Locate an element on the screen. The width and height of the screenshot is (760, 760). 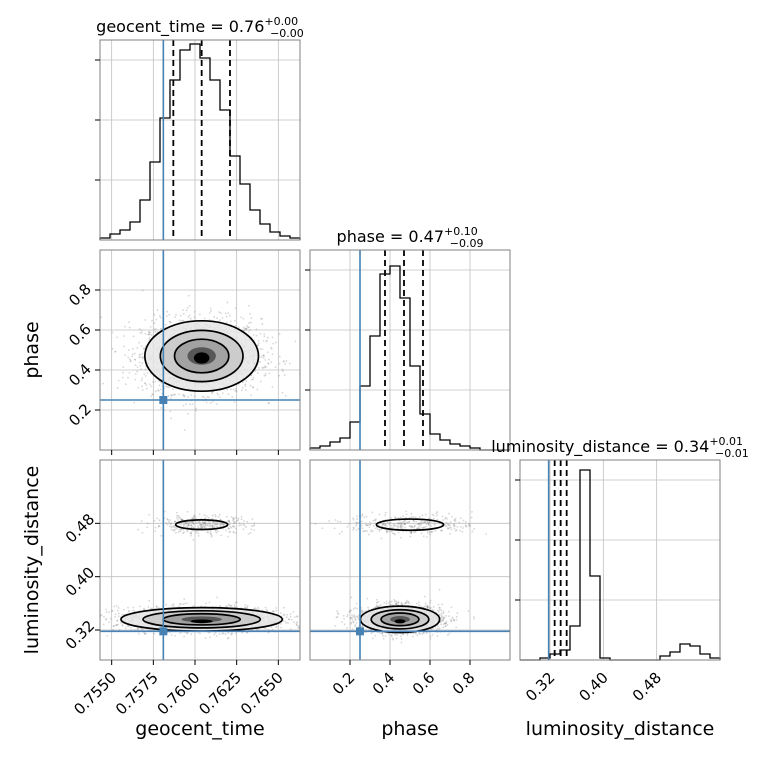
title-prefix: luminosity_distance = 0.34 is located at coordinates (600, 447).